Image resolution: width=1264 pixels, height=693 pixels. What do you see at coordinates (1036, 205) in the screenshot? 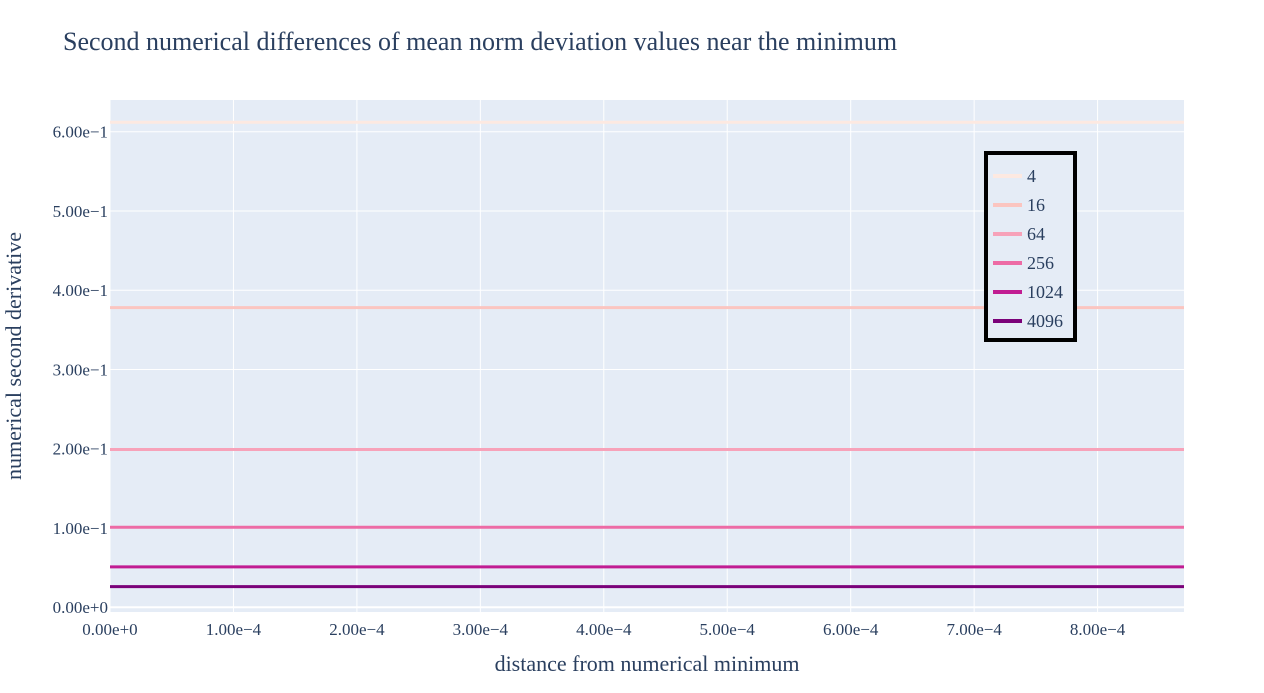
I see `legend-label: 16` at bounding box center [1036, 205].